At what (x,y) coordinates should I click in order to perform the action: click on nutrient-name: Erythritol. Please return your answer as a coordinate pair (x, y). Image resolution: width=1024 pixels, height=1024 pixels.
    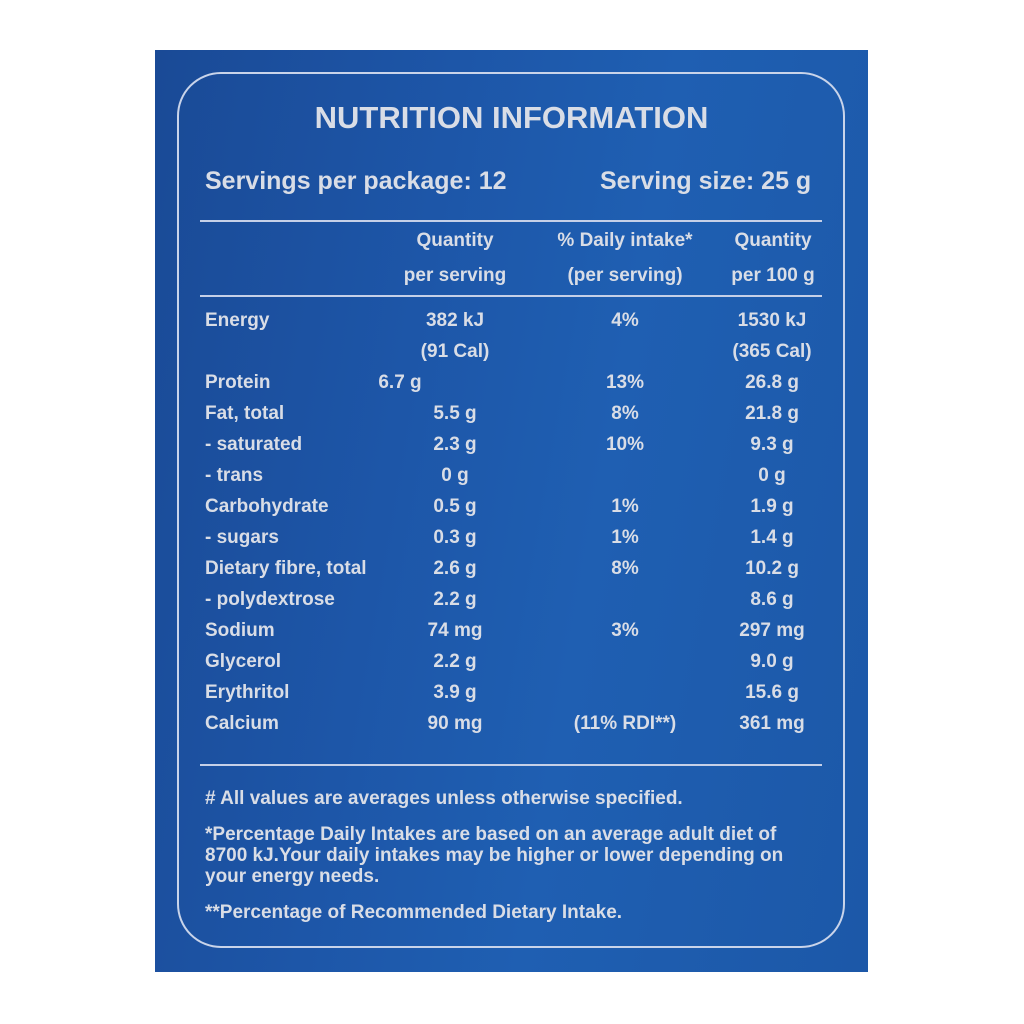
    Looking at the image, I should click on (247, 692).